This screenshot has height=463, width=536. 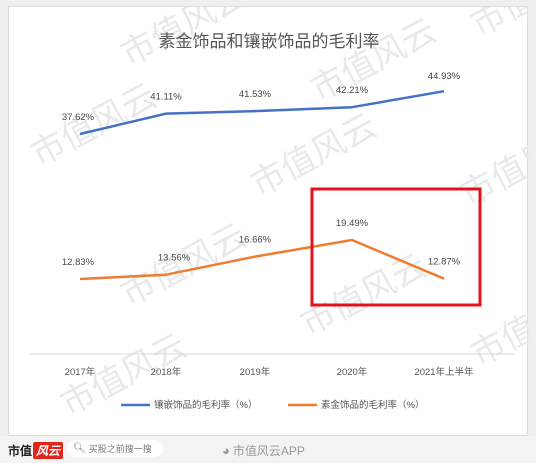 What do you see at coordinates (255, 372) in the screenshot?
I see `x-tick-label: 2019年` at bounding box center [255, 372].